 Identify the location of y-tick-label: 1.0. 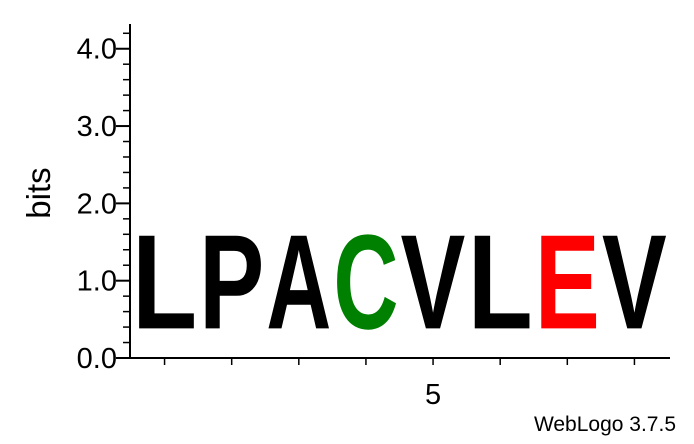
(97, 282).